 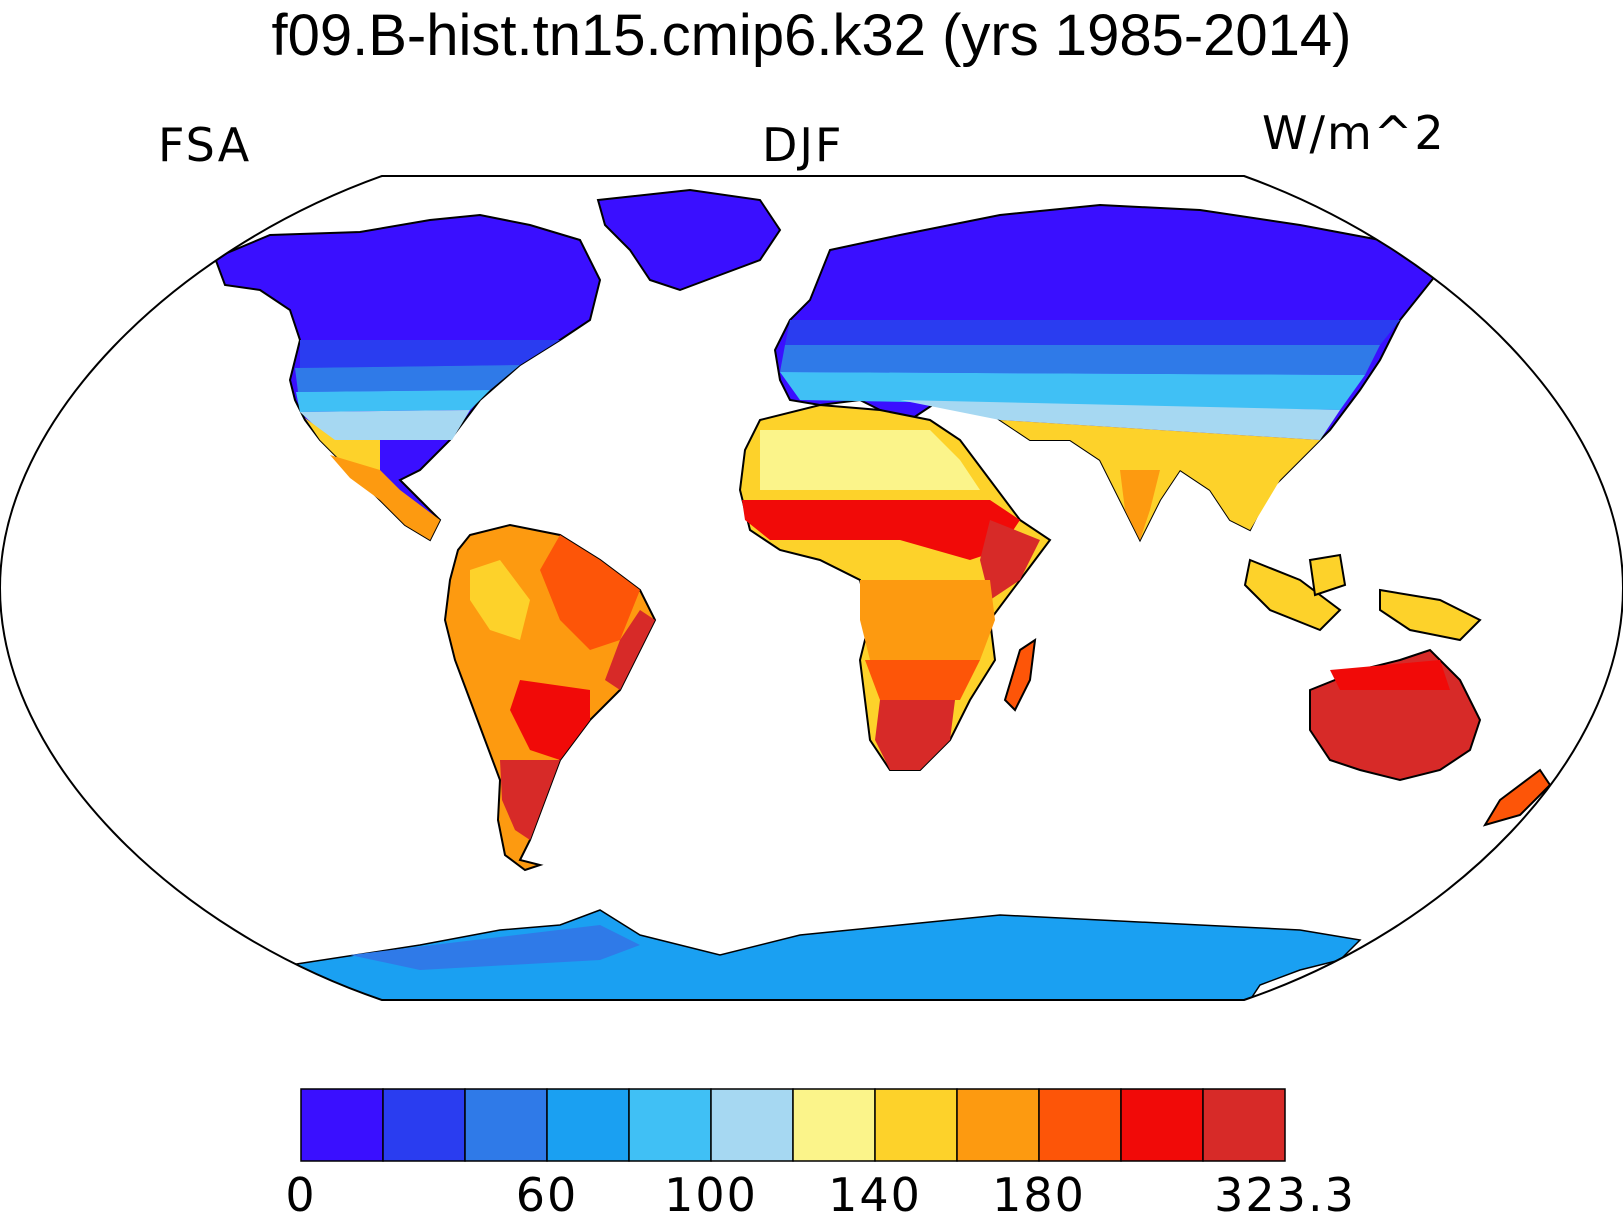 I want to click on variable-label: FSA, so click(x=205, y=145).